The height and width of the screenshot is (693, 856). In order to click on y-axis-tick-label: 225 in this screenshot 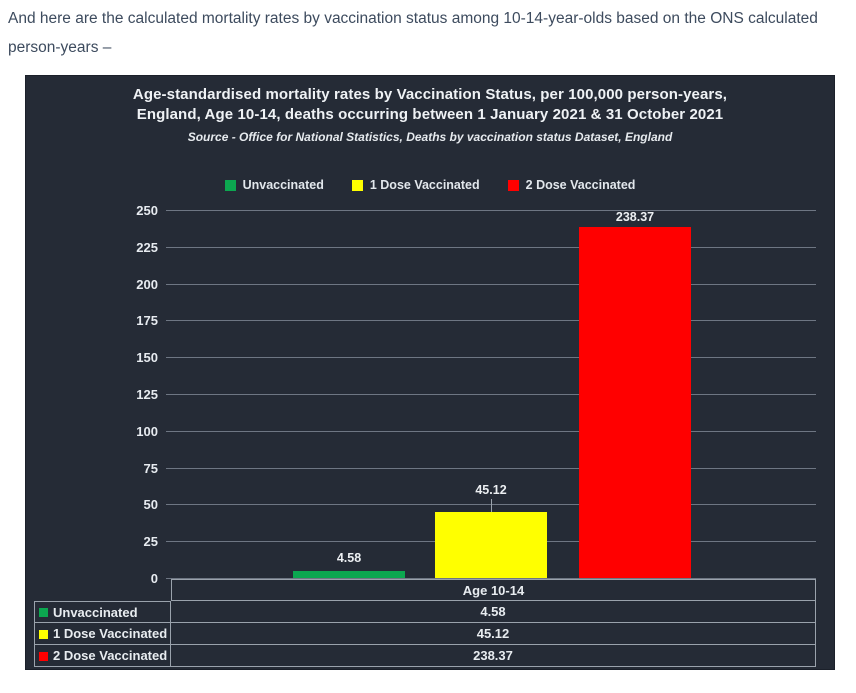, I will do `click(147, 247)`.